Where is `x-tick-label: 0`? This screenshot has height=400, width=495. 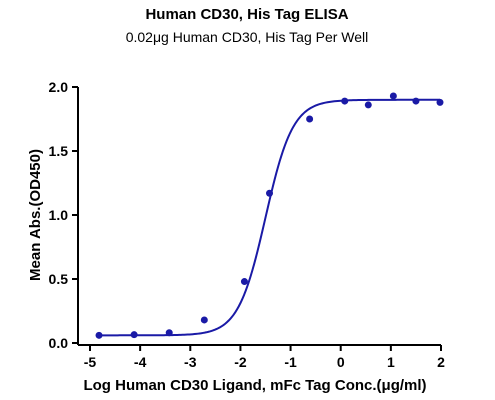
x-tick-label: 0 is located at coordinates (341, 362).